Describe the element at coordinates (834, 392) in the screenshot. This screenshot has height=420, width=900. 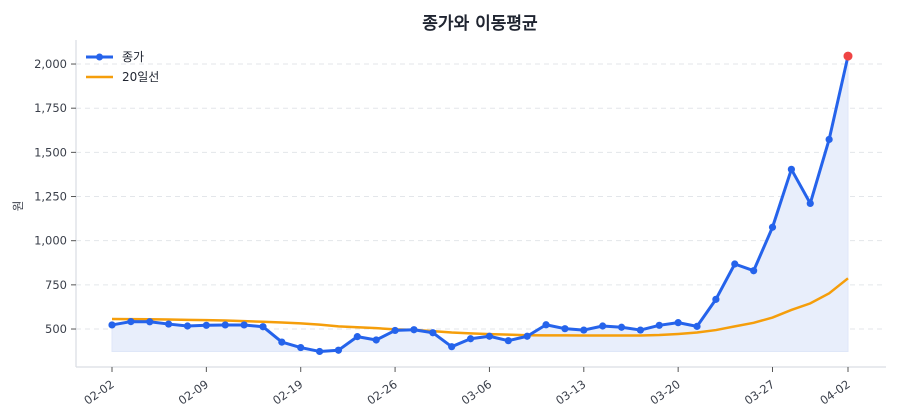
I see `x-tick-label: 04-02` at that location.